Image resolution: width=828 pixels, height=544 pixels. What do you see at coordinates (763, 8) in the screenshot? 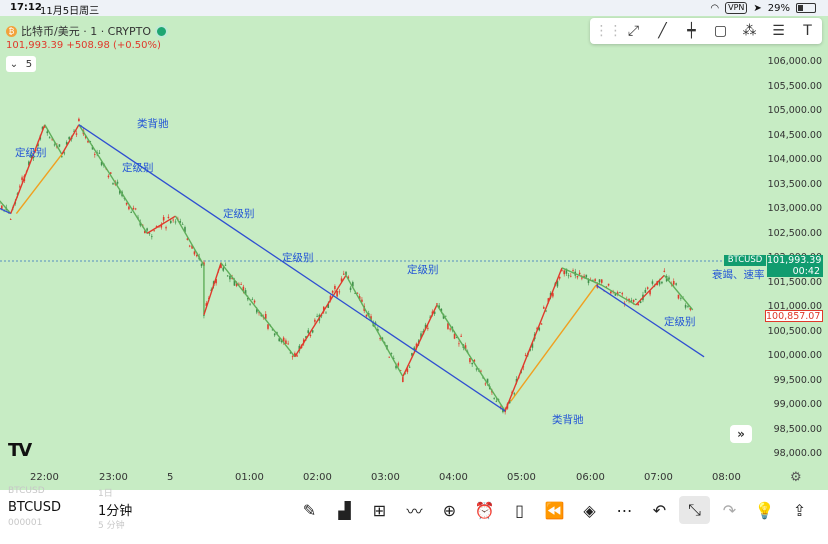
I see `status-icons: ◠ VPN ➤ 29%` at bounding box center [763, 8].